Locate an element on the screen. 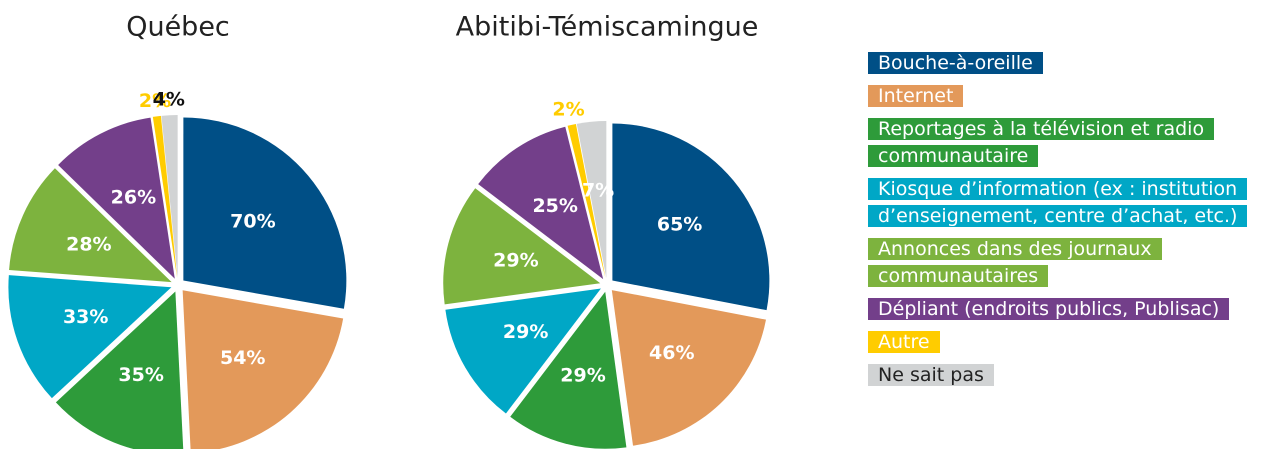 This screenshot has width=1276, height=449. value-label: 65% is located at coordinates (679, 224).